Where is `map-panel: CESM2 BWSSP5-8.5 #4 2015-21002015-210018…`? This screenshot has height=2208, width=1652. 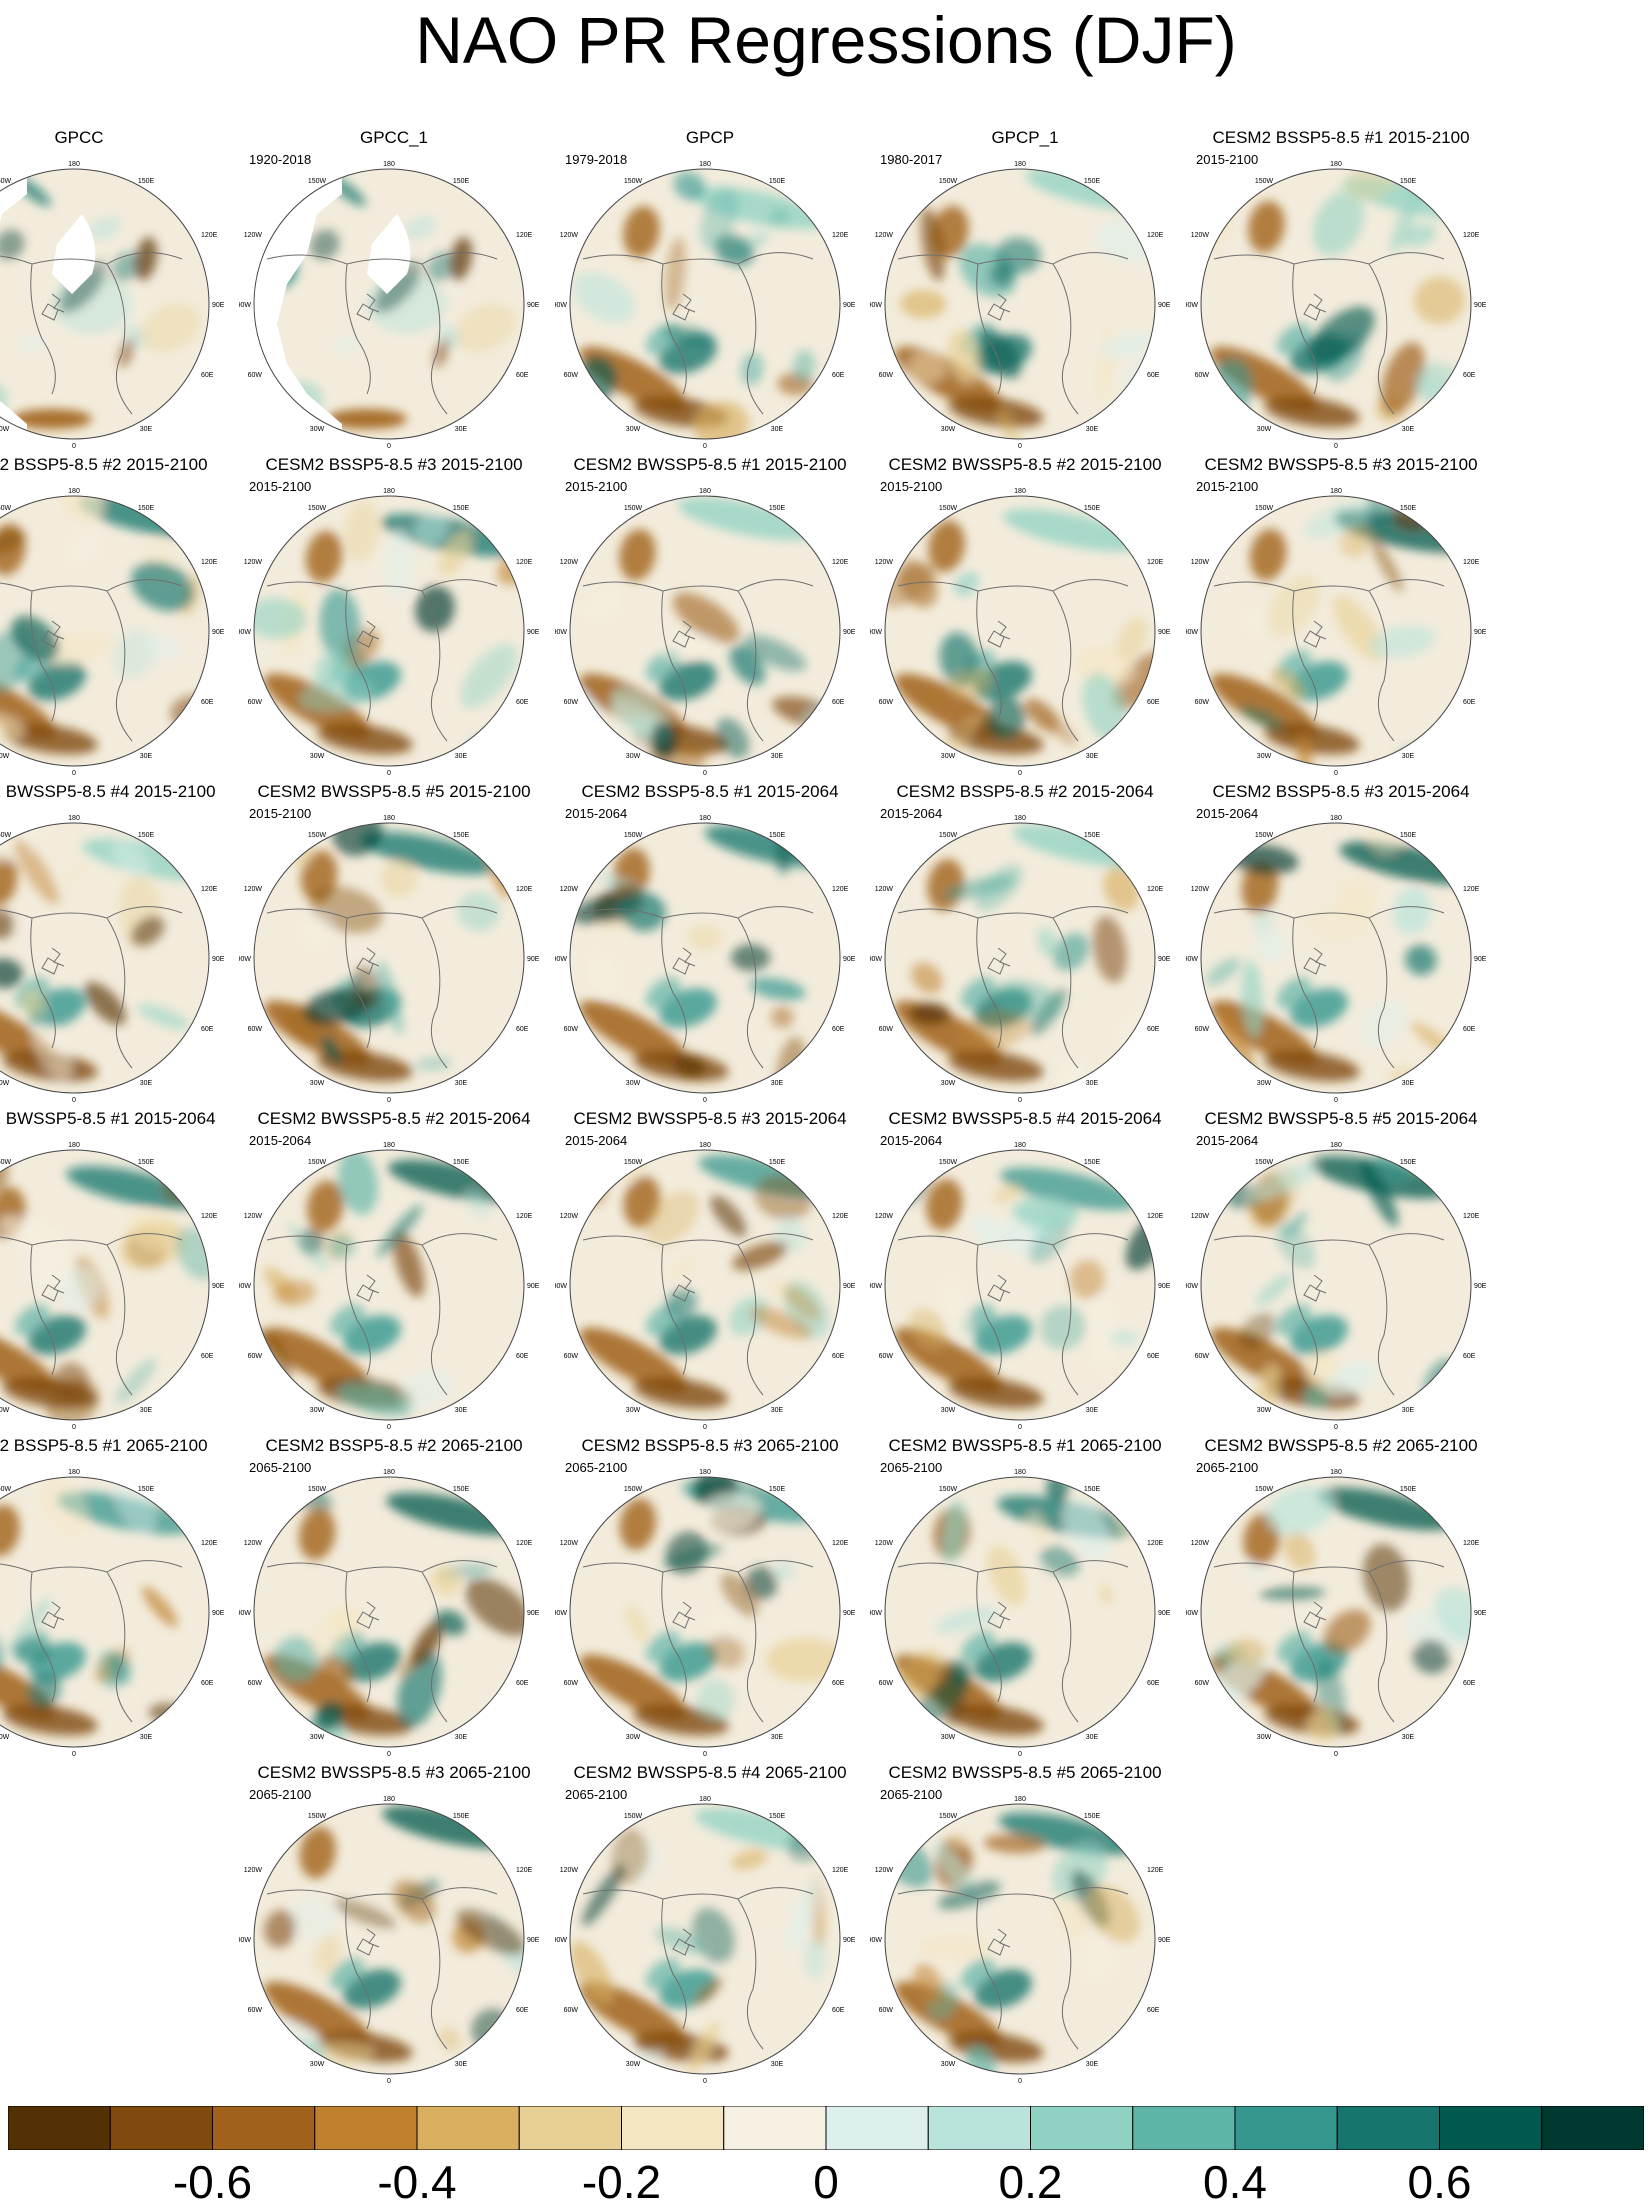
map-panel: CESM2 BWSSP5-8.5 #4 2015-21002015-210018… is located at coordinates (117, 943).